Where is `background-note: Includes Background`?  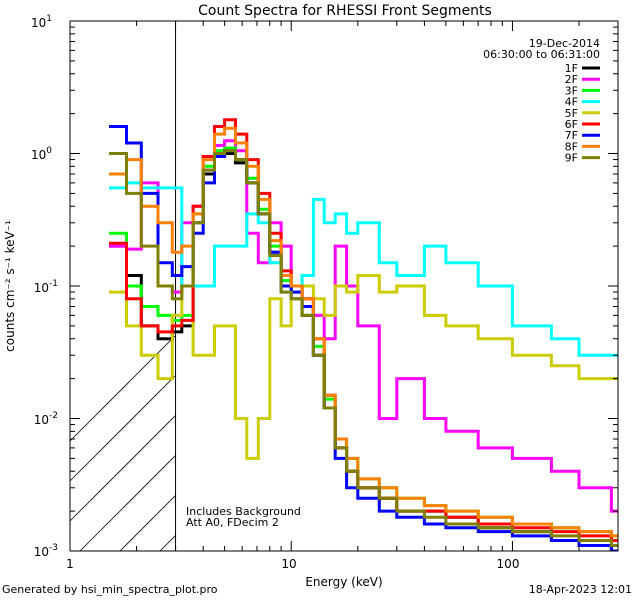
background-note: Includes Background is located at coordinates (243, 511).